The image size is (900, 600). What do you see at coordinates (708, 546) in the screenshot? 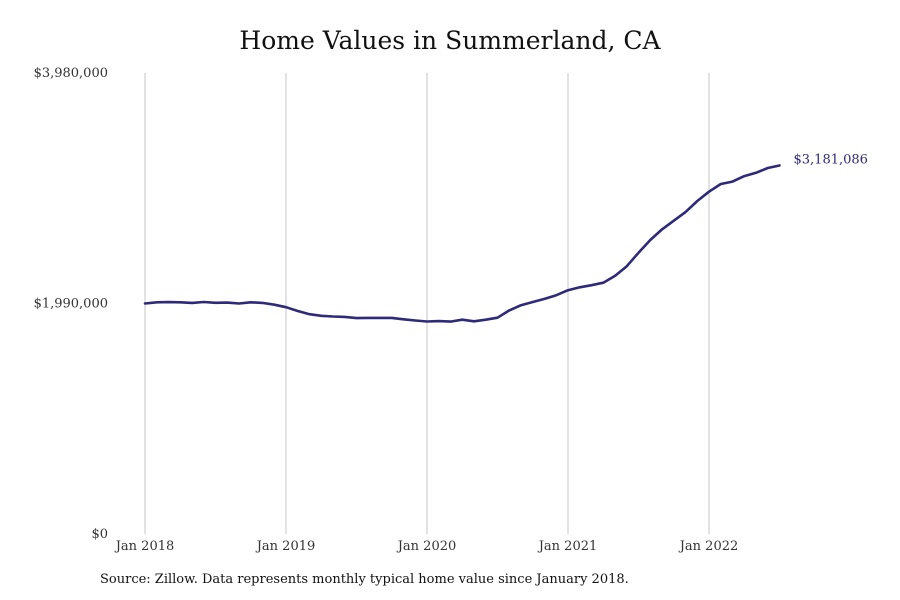
I see `x-tick-label: Jan 2022` at bounding box center [708, 546].